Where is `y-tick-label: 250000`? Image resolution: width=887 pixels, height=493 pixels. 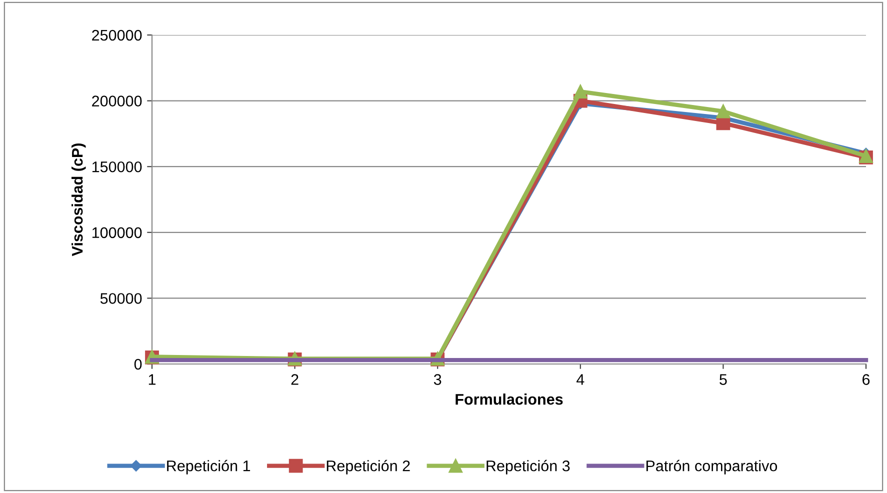 y-tick-label: 250000 is located at coordinates (117, 35).